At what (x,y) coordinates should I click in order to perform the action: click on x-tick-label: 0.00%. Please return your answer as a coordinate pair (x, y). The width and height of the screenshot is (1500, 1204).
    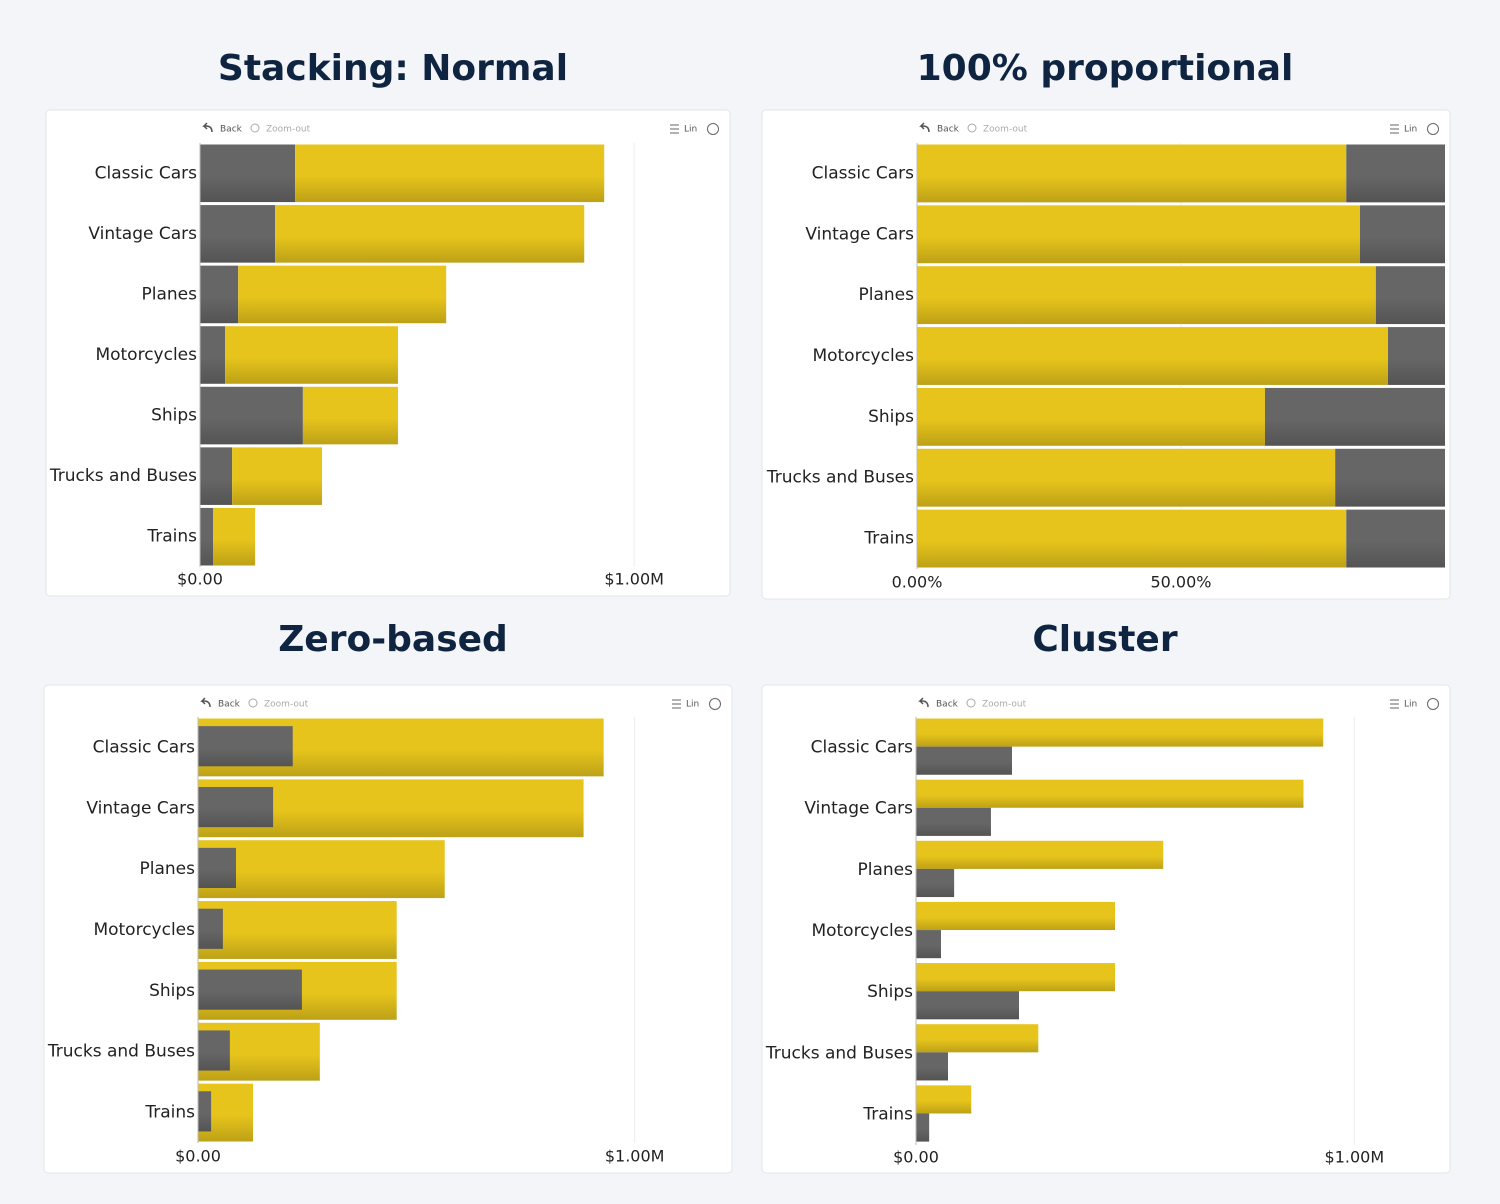
    Looking at the image, I should click on (917, 582).